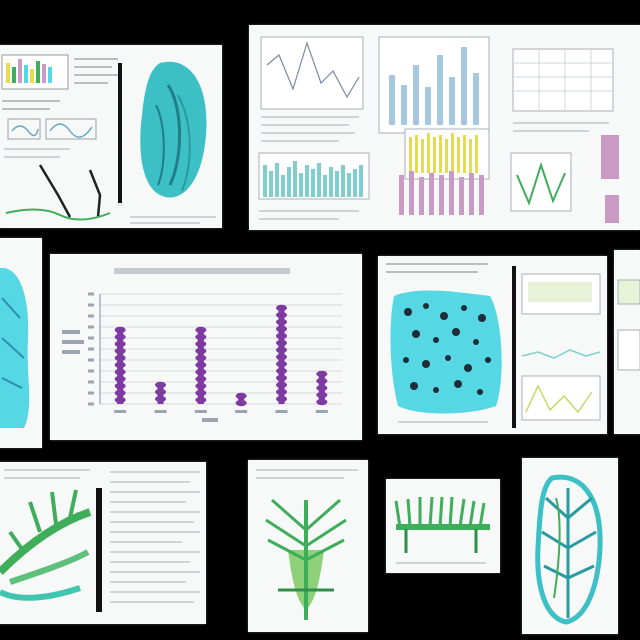 The height and width of the screenshot is (640, 640). Describe the element at coordinates (108, 139) in the screenshot. I see `document-top-left-graphic` at that location.